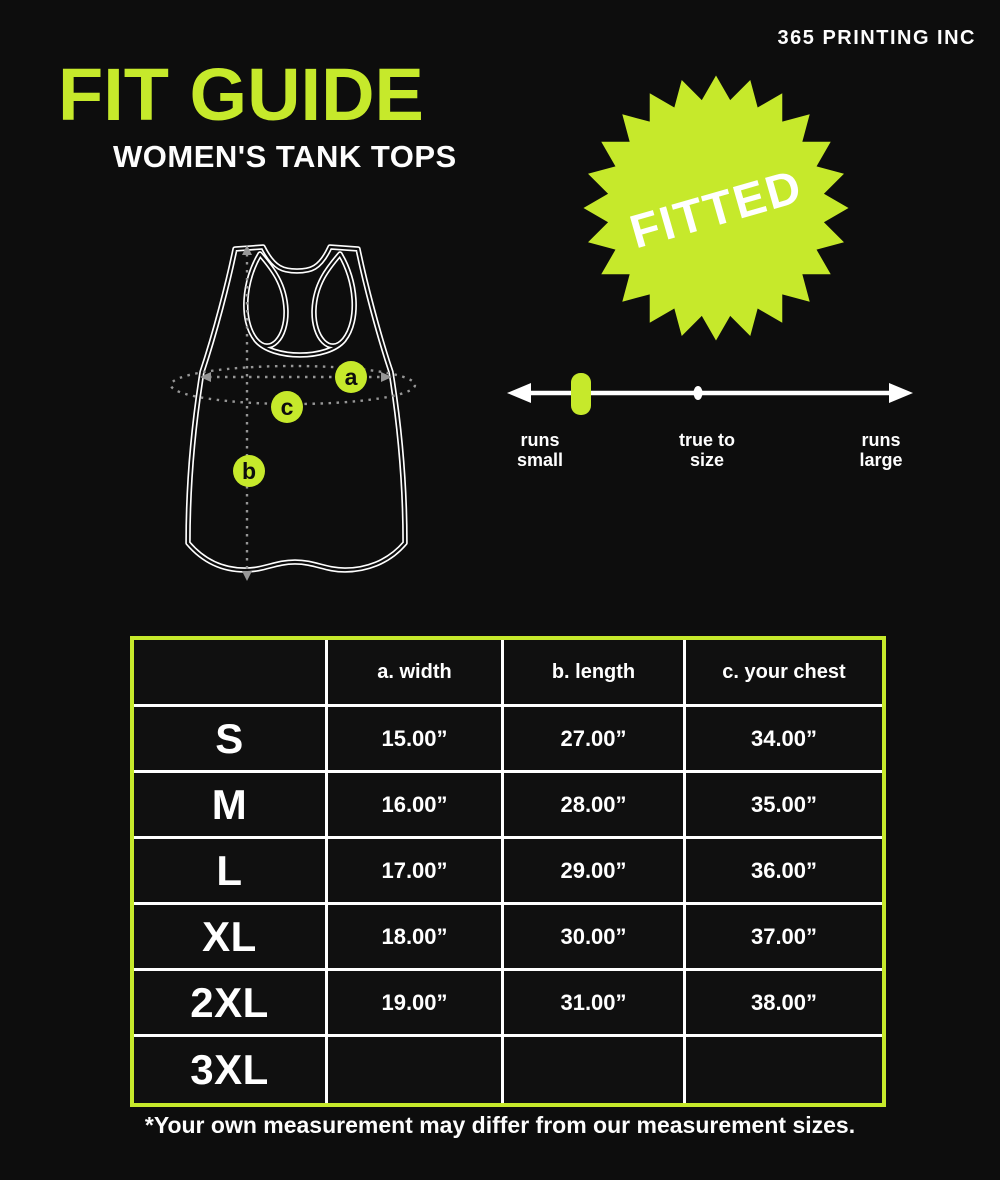 The height and width of the screenshot is (1180, 1000). I want to click on back-panel-curve, so click(300, 347).